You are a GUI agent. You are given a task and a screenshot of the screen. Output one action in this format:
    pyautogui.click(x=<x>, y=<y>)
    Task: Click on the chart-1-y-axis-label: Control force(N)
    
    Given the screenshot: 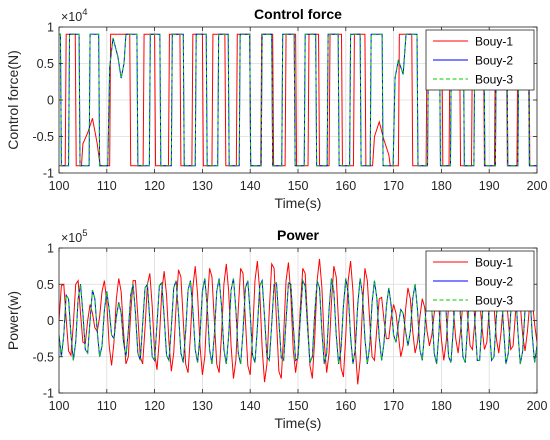 What is the action you would take?
    pyautogui.click(x=13, y=100)
    